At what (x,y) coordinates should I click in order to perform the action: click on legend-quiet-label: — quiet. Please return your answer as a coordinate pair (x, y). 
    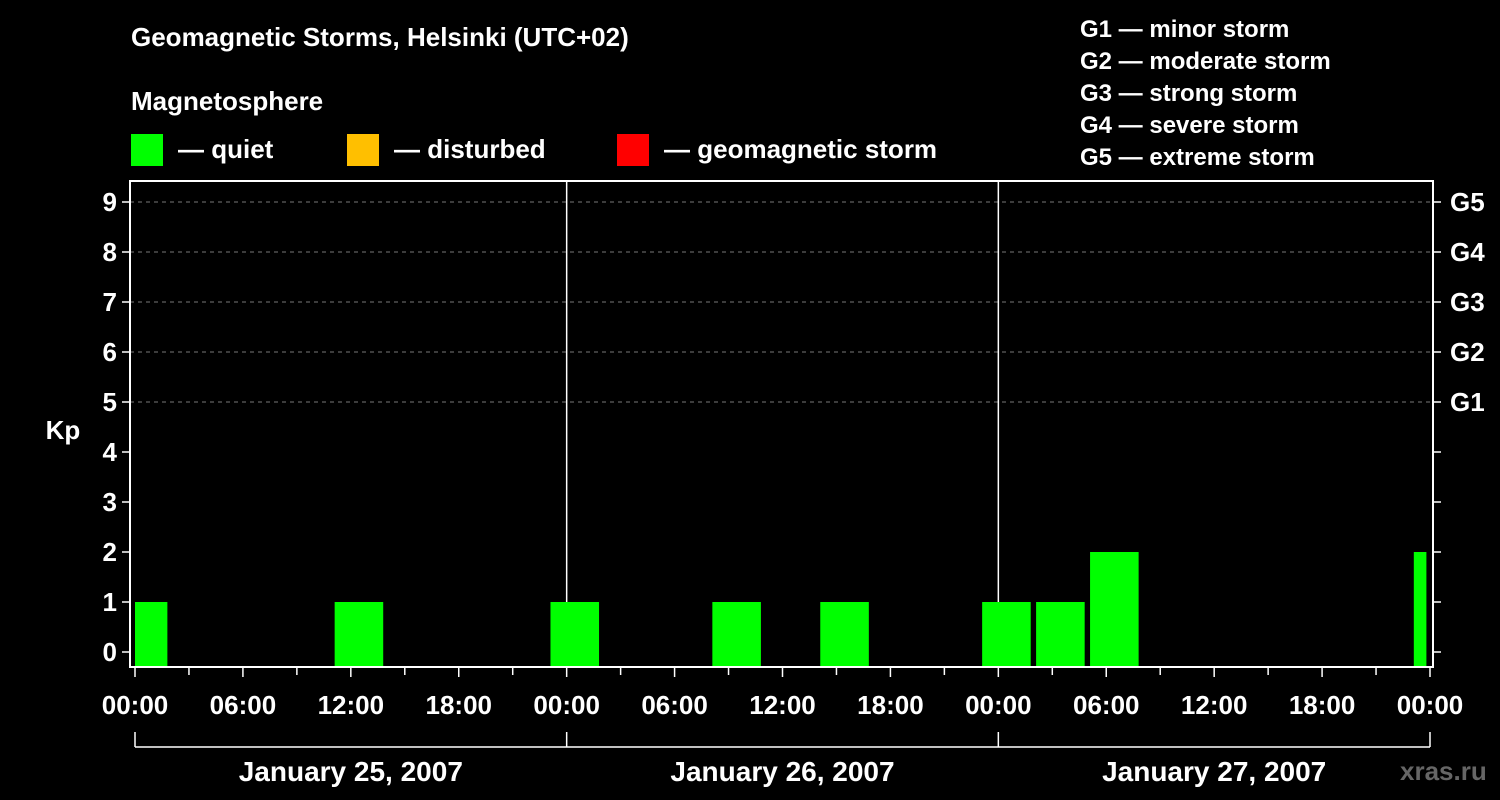
    Looking at the image, I should click on (226, 149).